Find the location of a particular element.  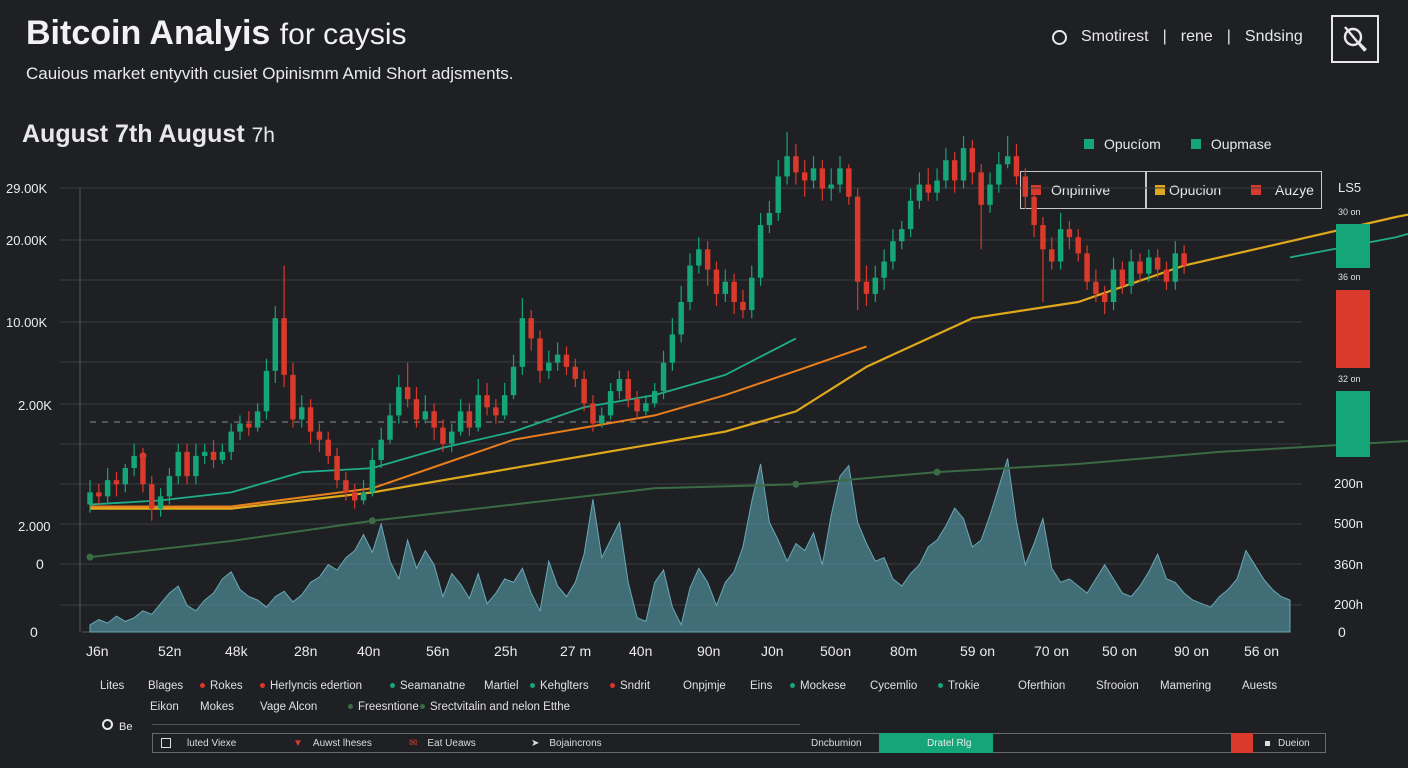

legend-item-auzye: Auzye is located at coordinates (1282, 190).